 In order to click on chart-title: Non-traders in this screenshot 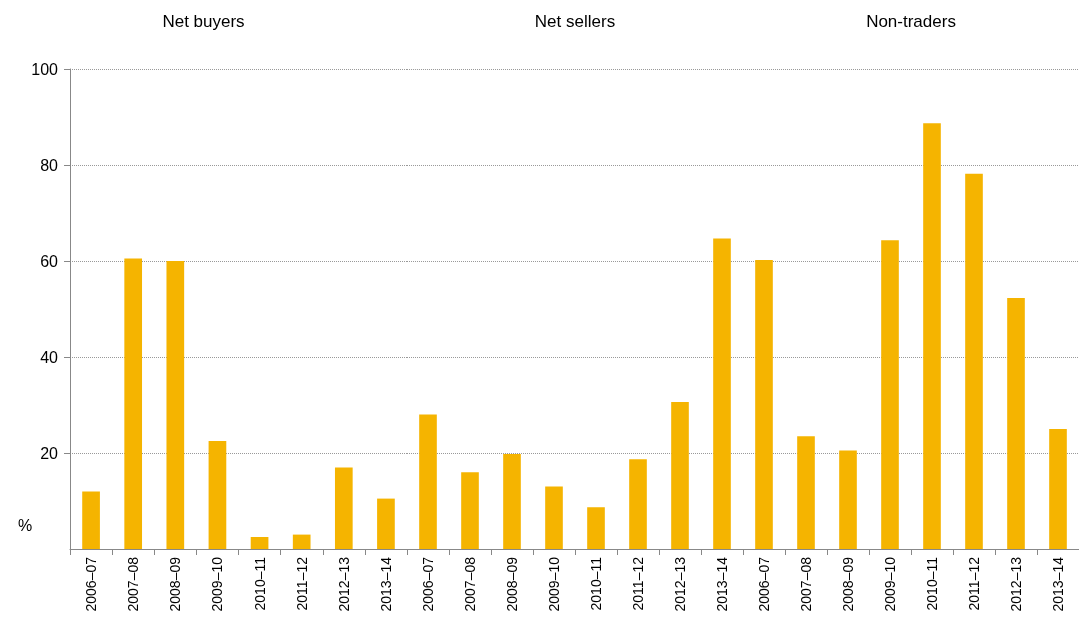, I will do `click(911, 21)`.